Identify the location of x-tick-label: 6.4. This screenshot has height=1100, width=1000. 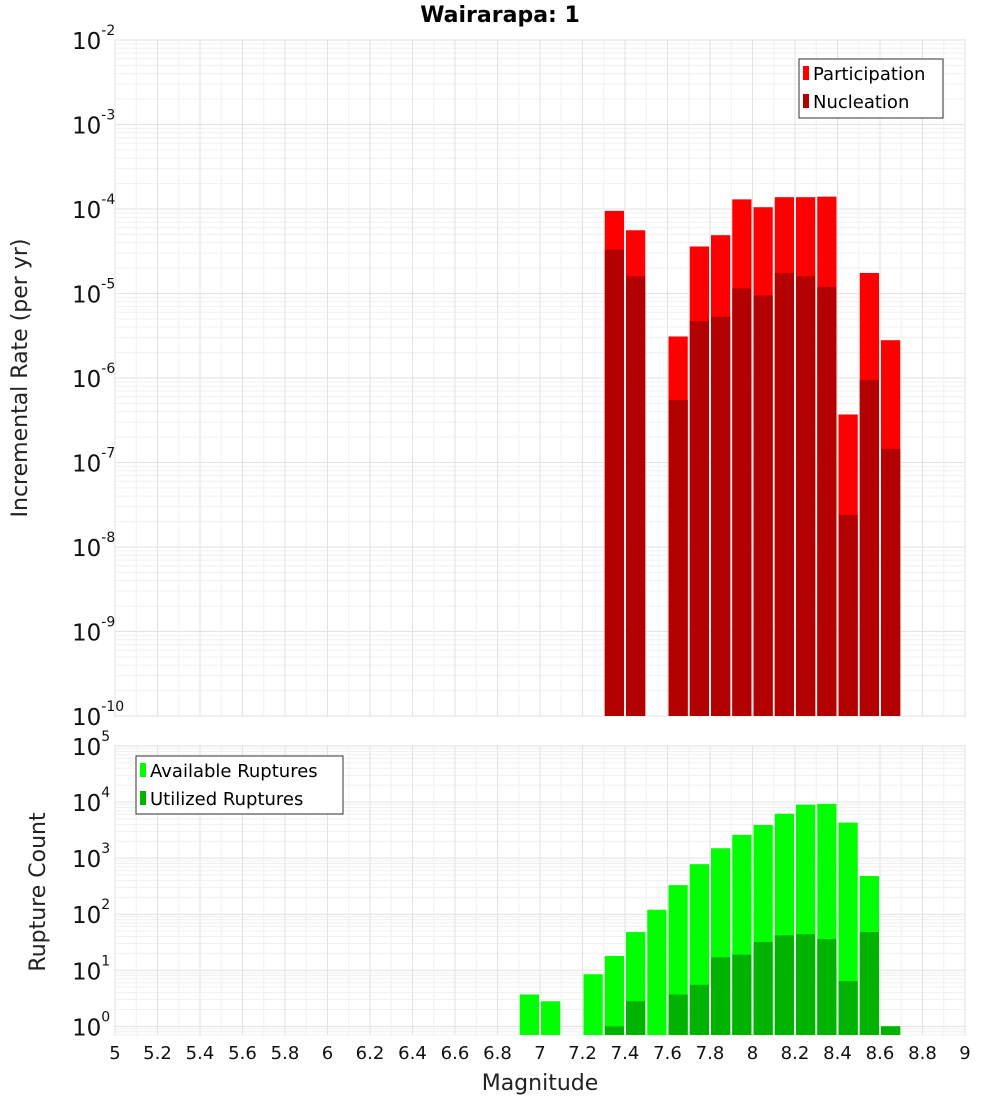
(412, 1053).